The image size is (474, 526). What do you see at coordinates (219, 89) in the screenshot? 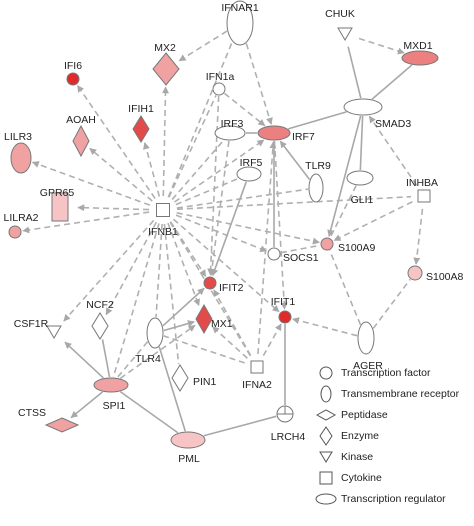
I see `node-ifn1a-other` at bounding box center [219, 89].